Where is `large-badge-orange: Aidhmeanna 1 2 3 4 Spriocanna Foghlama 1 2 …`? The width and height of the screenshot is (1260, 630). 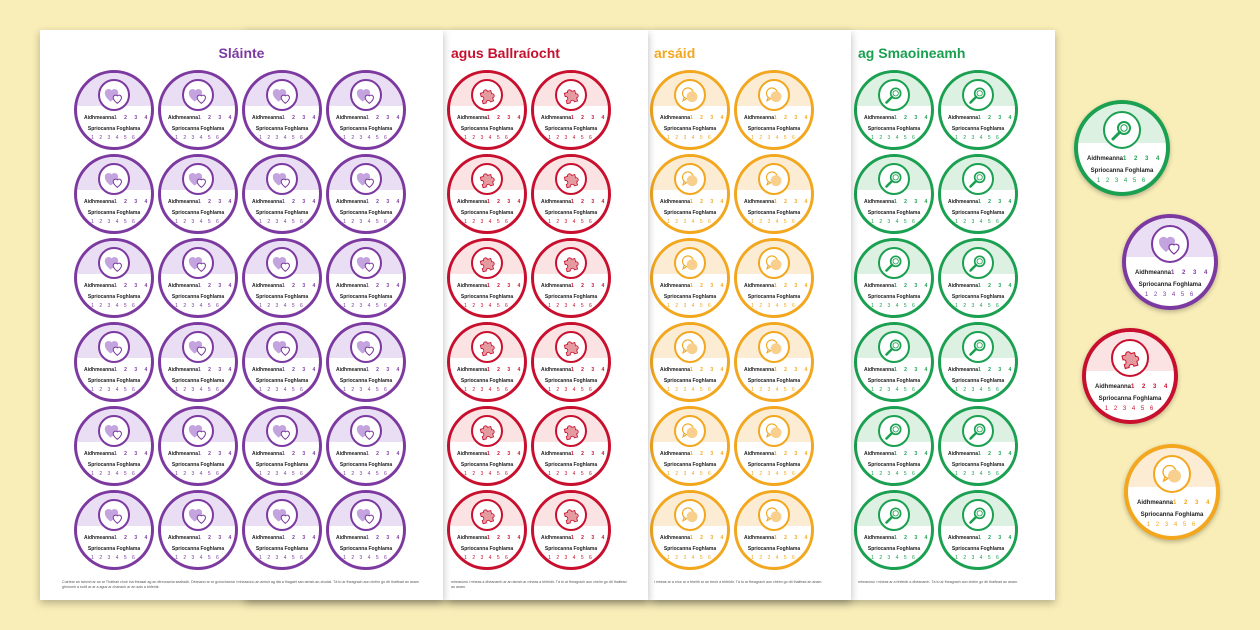
large-badge-orange: Aidhmeanna 1 2 3 4 Spriocanna Foghlama 1 2 … is located at coordinates (1172, 492).